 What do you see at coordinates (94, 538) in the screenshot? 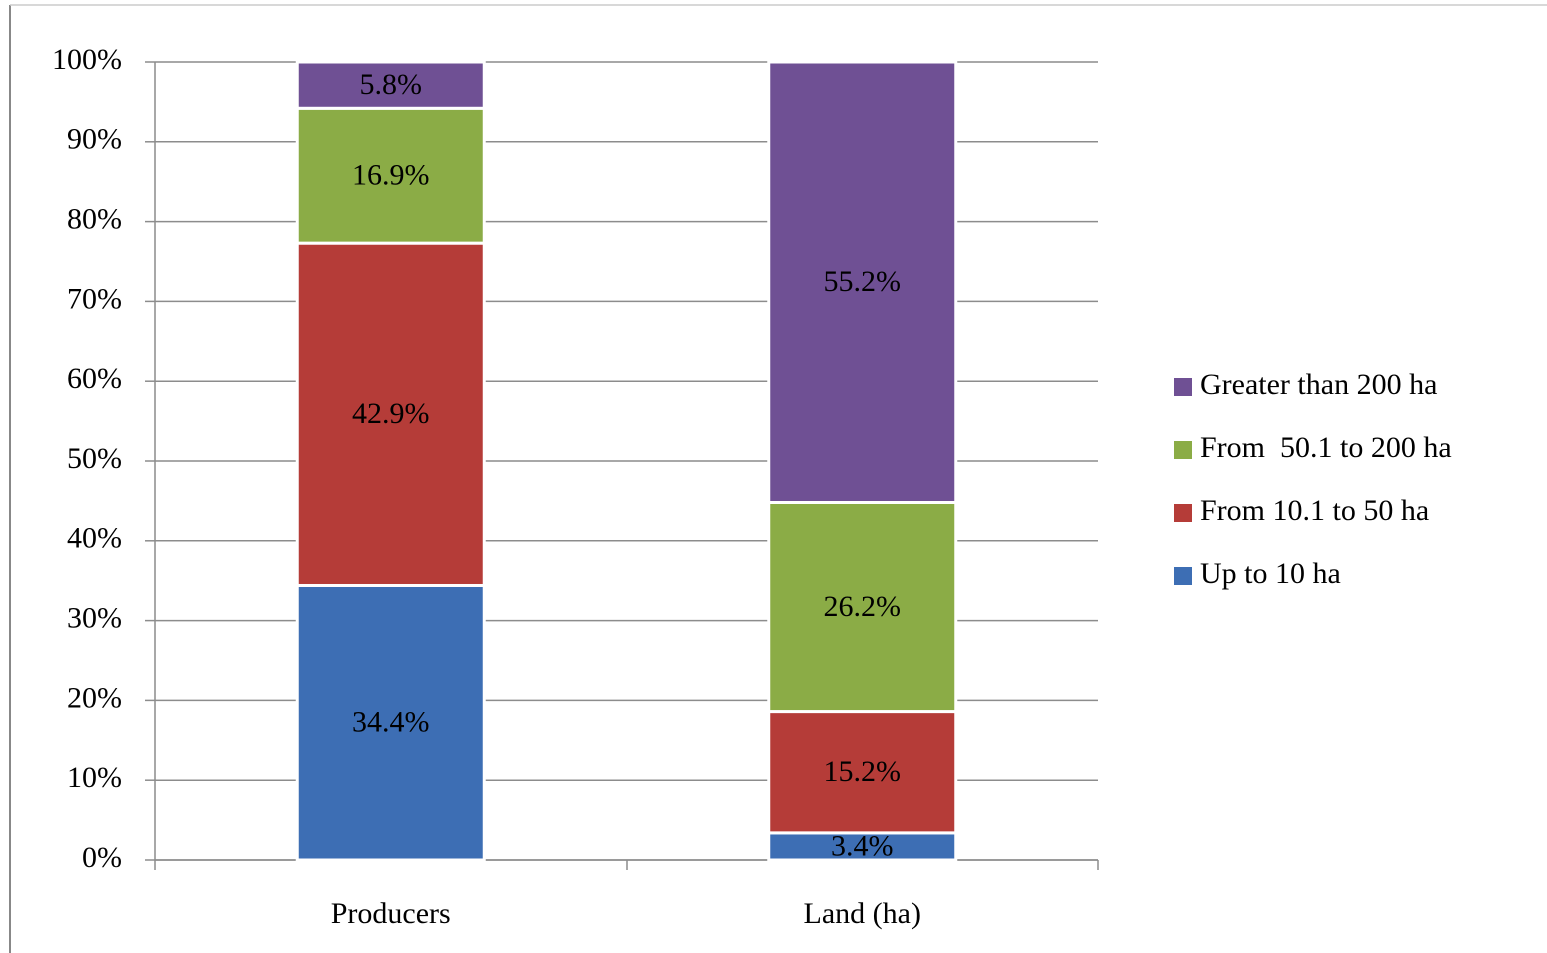
I see `y-tick-label: 40%` at bounding box center [94, 538].